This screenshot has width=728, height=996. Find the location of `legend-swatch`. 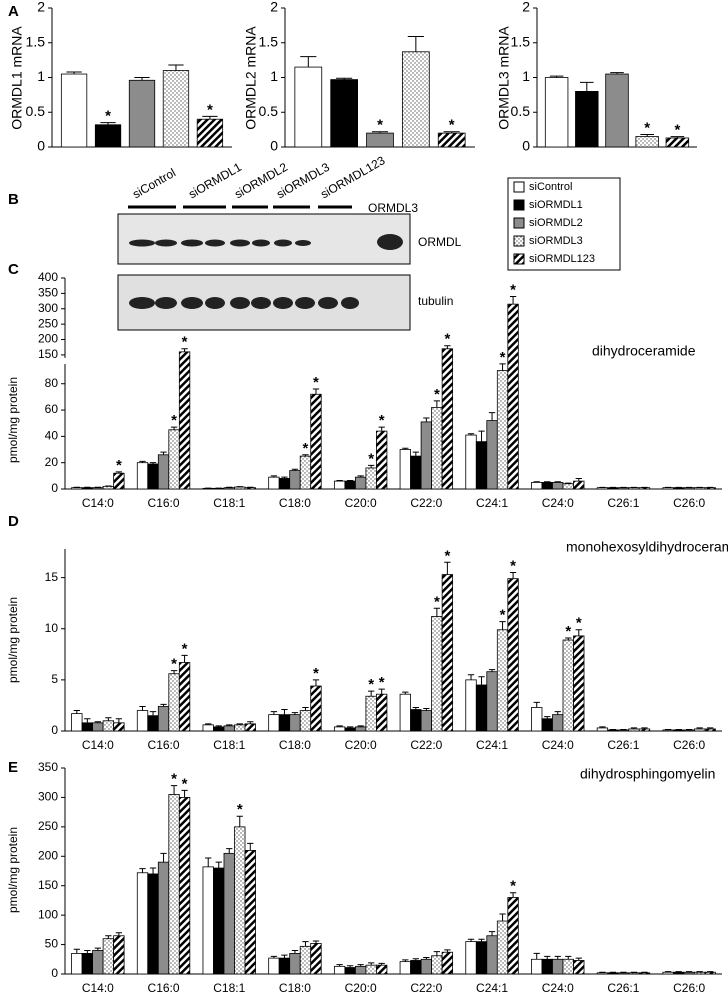

legend-swatch is located at coordinates (519, 205).